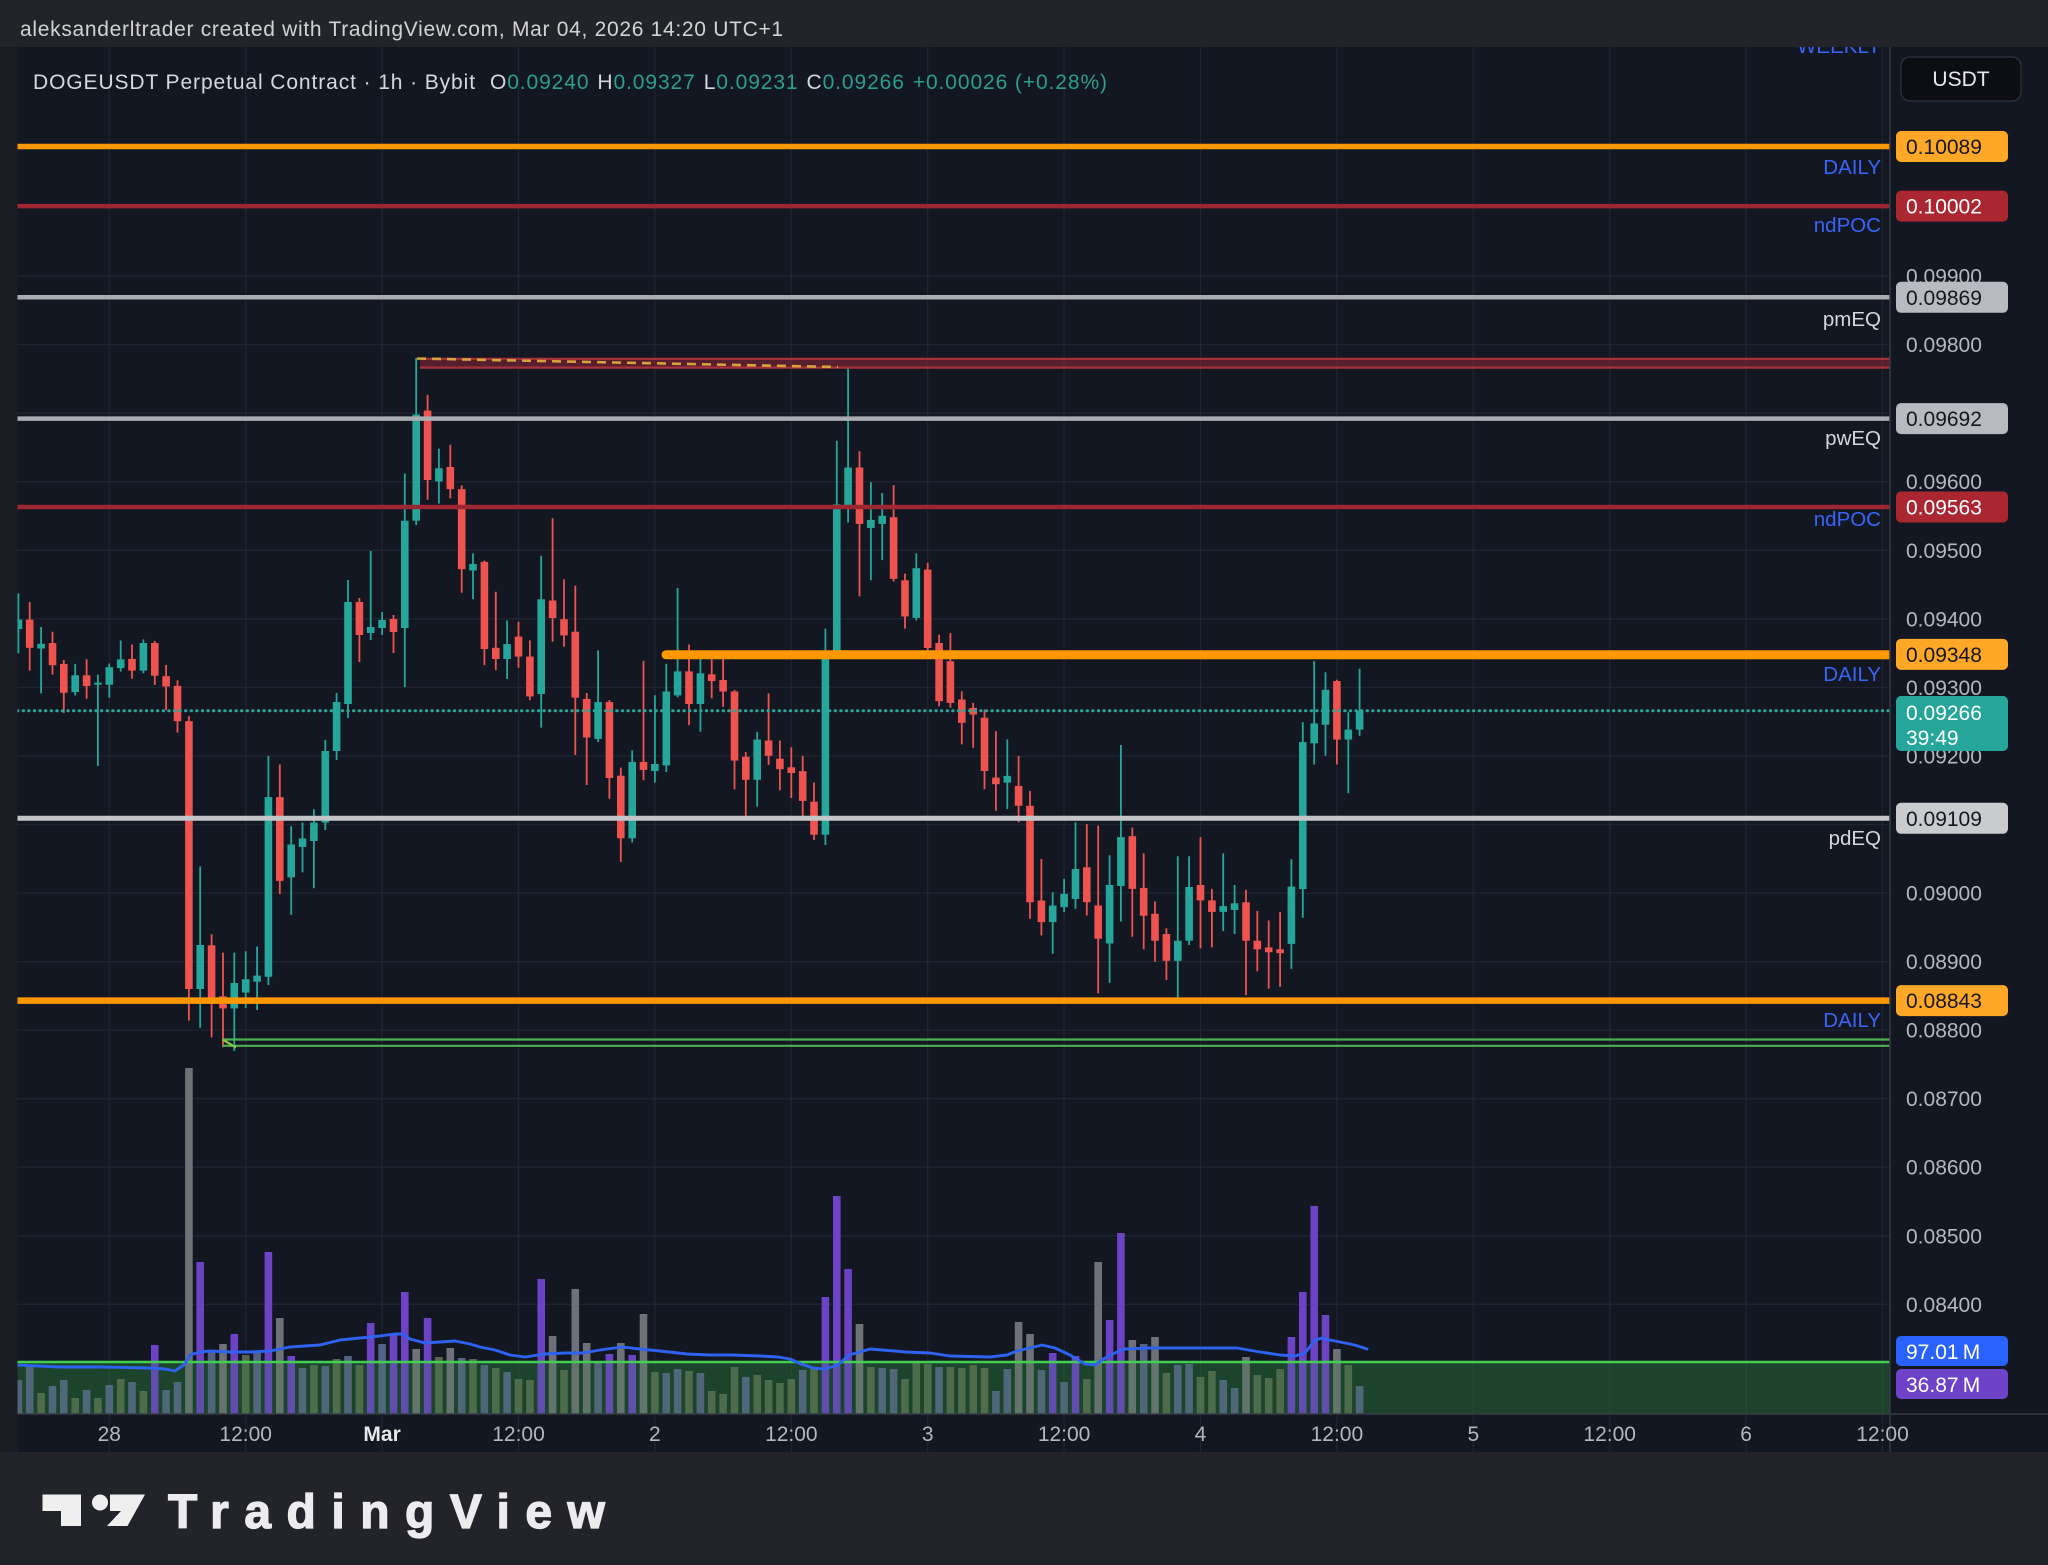 This screenshot has width=2048, height=1565. I want to click on svg-text: 0.08800, so click(1944, 1031).